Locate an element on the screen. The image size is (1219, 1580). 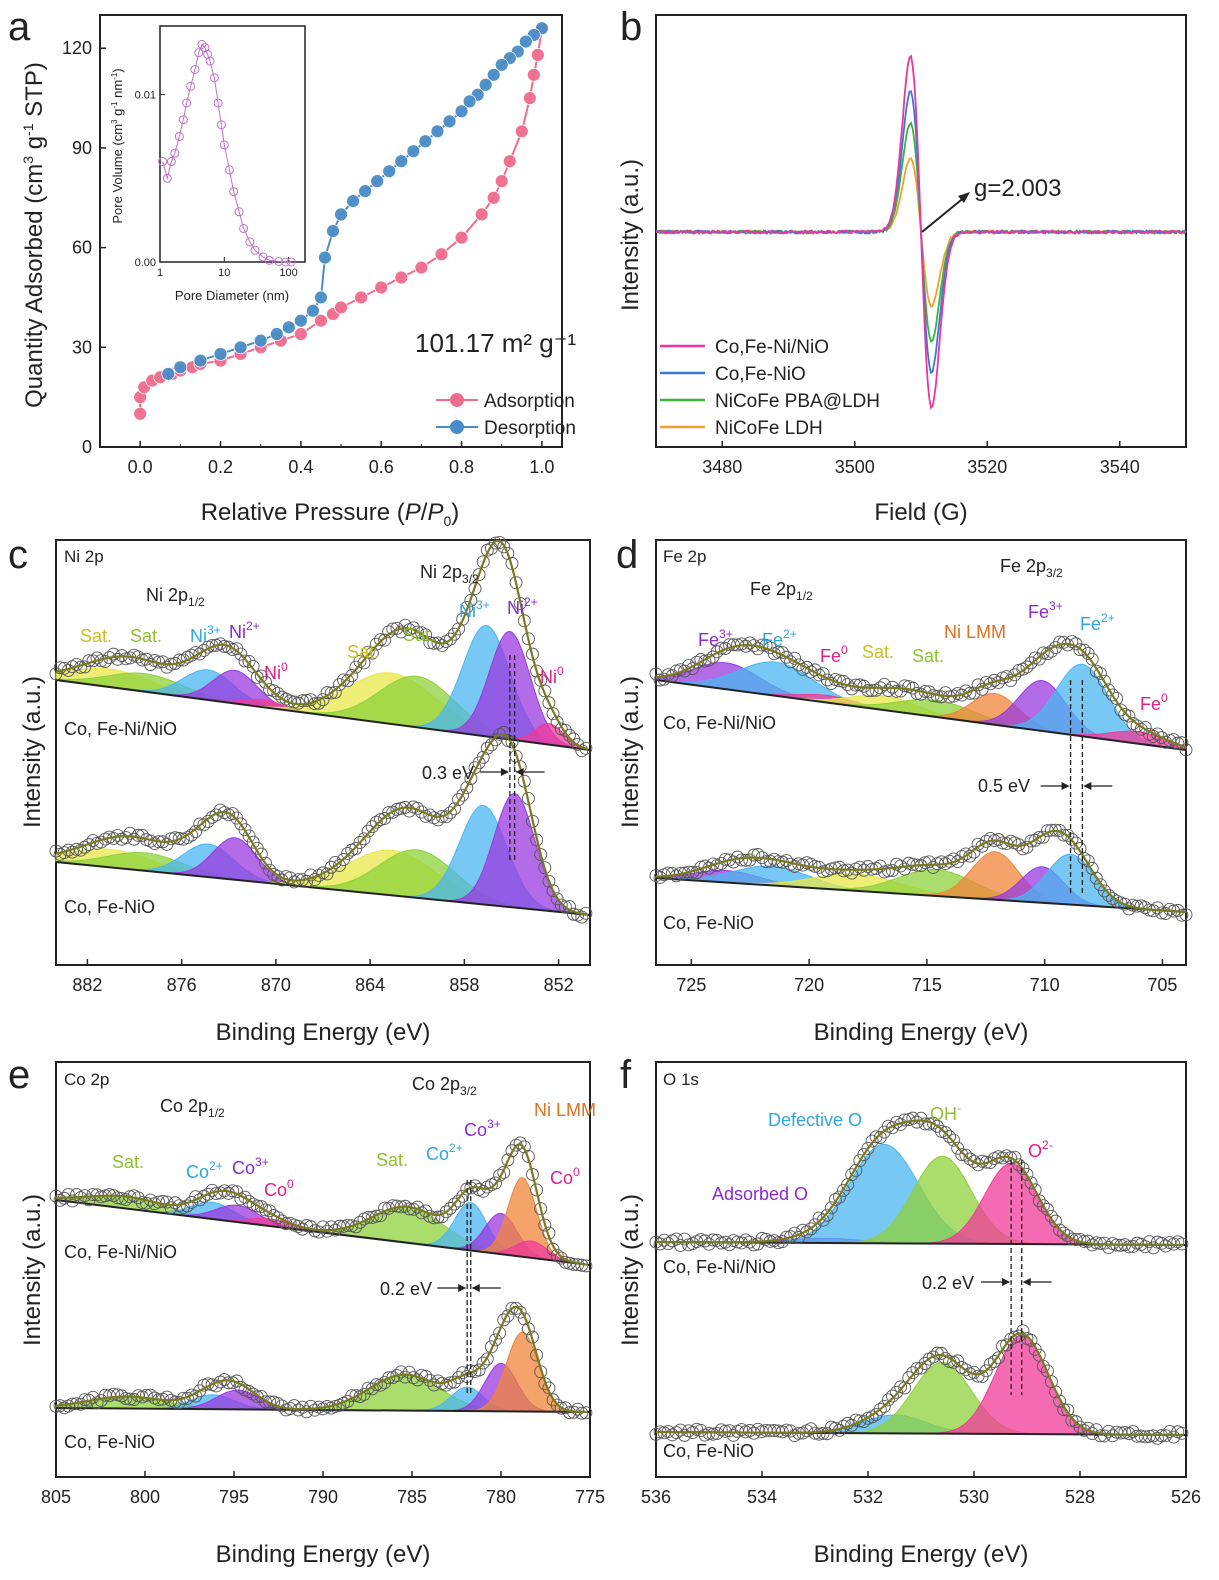
d-xtick-label: 710 is located at coordinates (1045, 985).